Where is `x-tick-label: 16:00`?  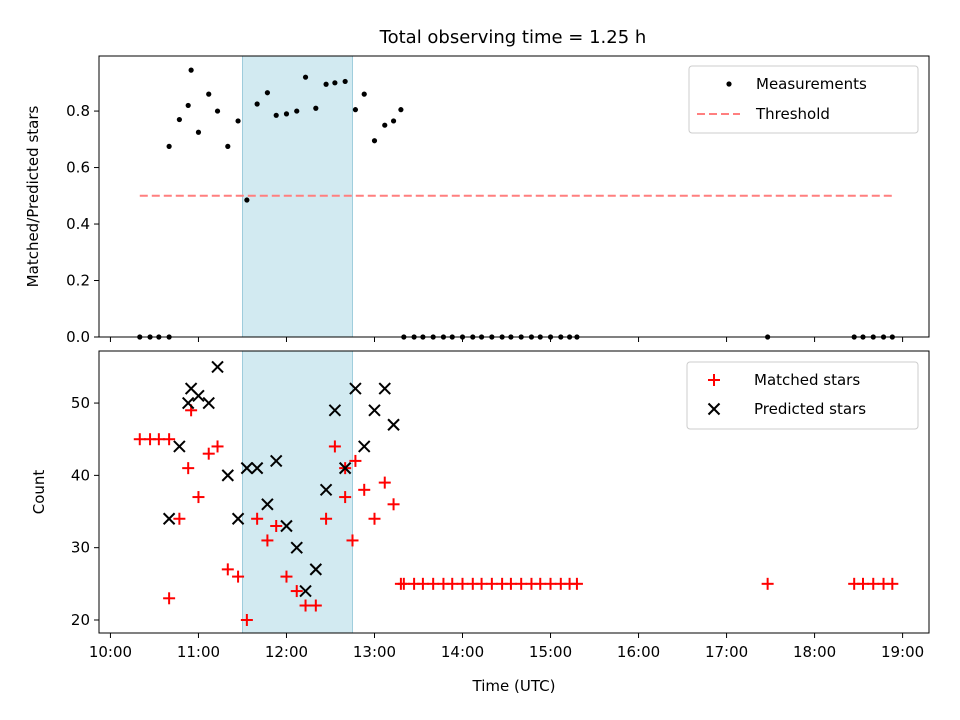
x-tick-label: 16:00 is located at coordinates (638, 652).